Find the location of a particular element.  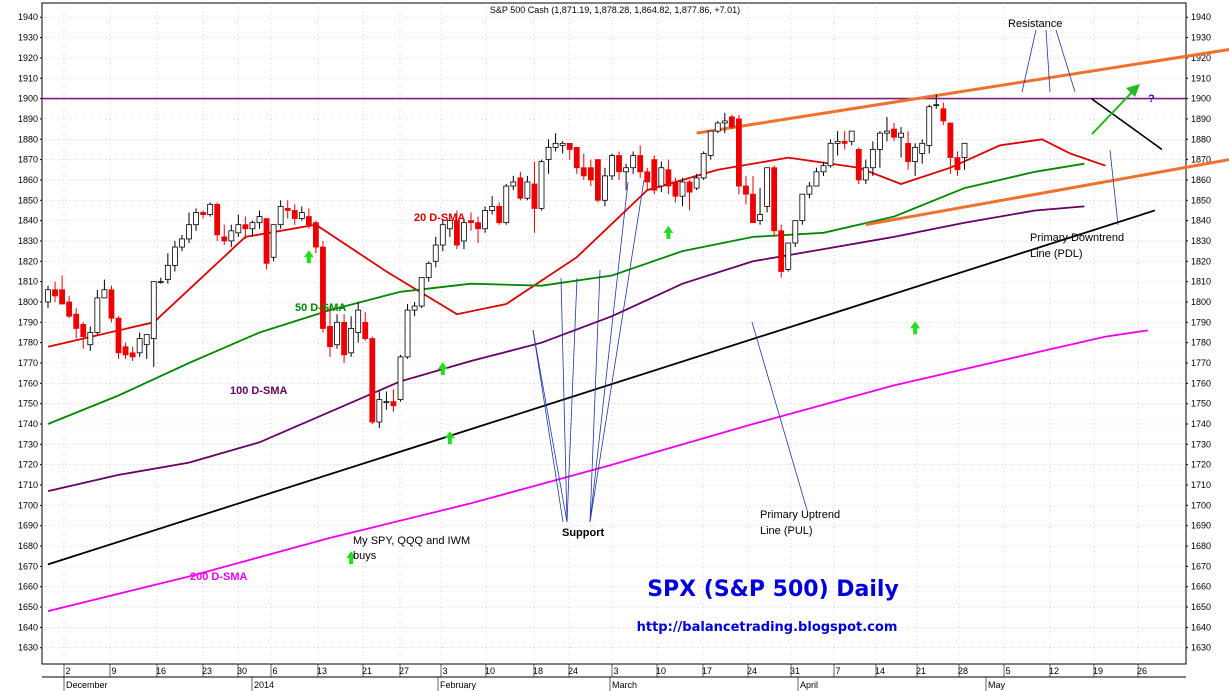

y-tick-label: 1820 is located at coordinates (28, 261).